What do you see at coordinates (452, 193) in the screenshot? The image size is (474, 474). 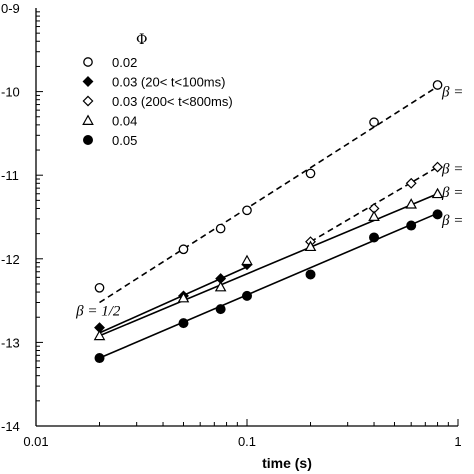 I see `beta-annotation-3: β =` at bounding box center [452, 193].